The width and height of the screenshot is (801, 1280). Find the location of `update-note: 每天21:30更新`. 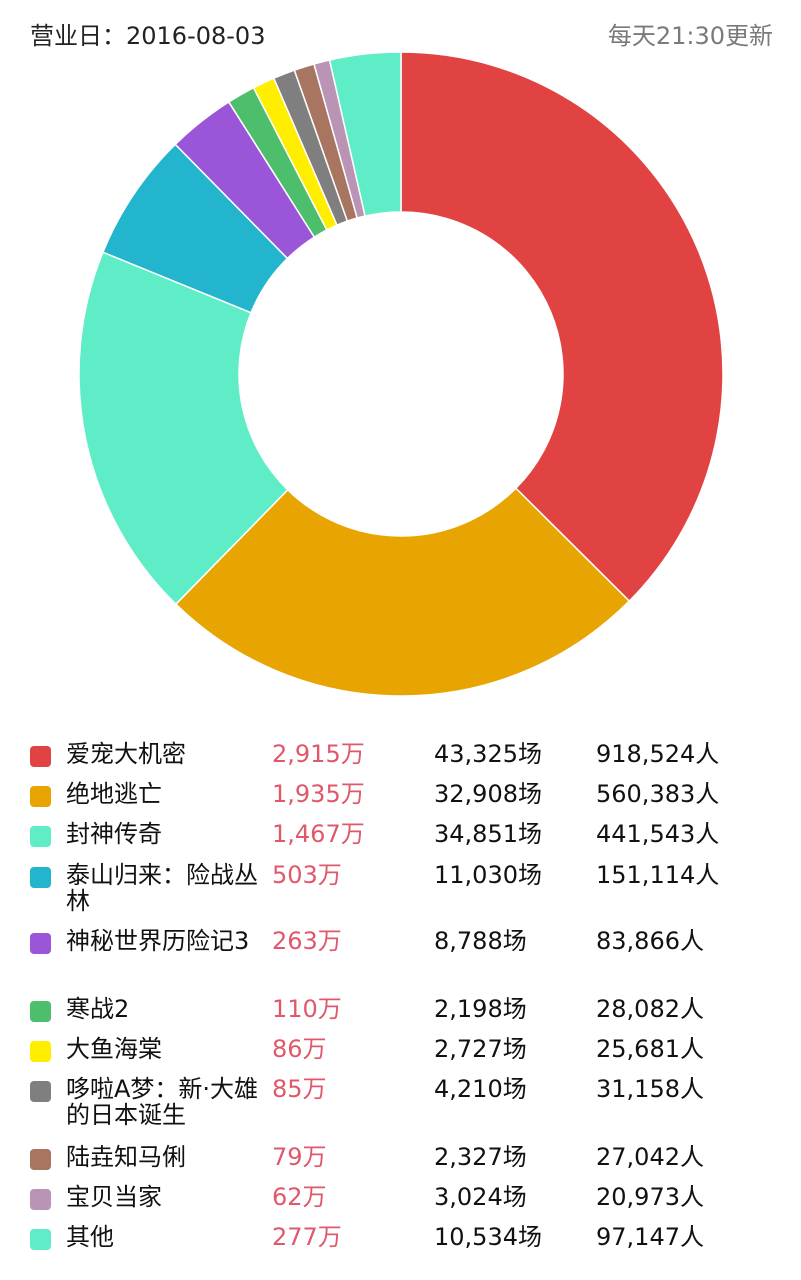

update-note: 每天21:30更新 is located at coordinates (690, 36).